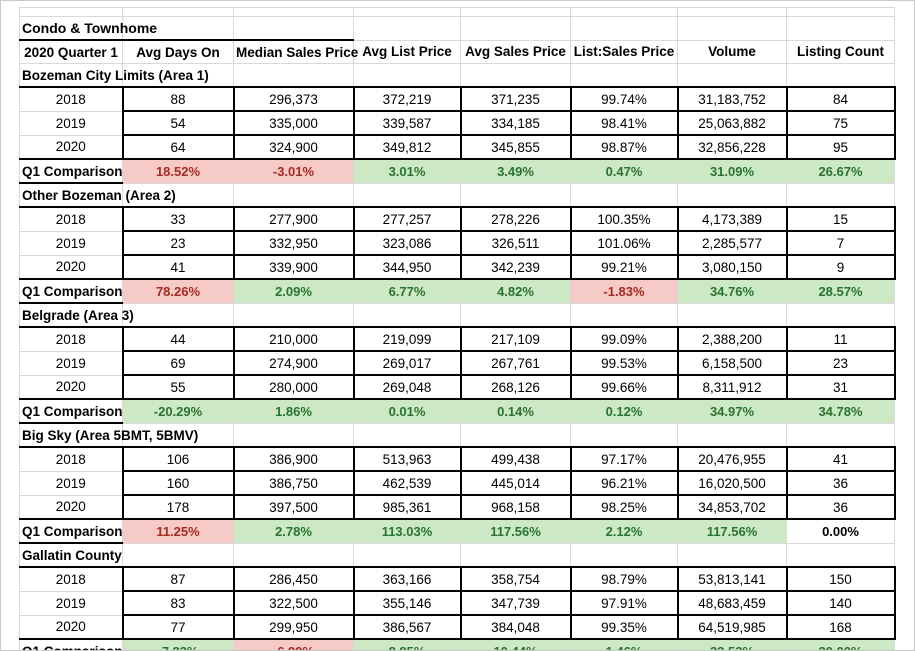 Image resolution: width=915 pixels, height=651 pixels. What do you see at coordinates (840, 171) in the screenshot?
I see `comparison-cell: 26.67%` at bounding box center [840, 171].